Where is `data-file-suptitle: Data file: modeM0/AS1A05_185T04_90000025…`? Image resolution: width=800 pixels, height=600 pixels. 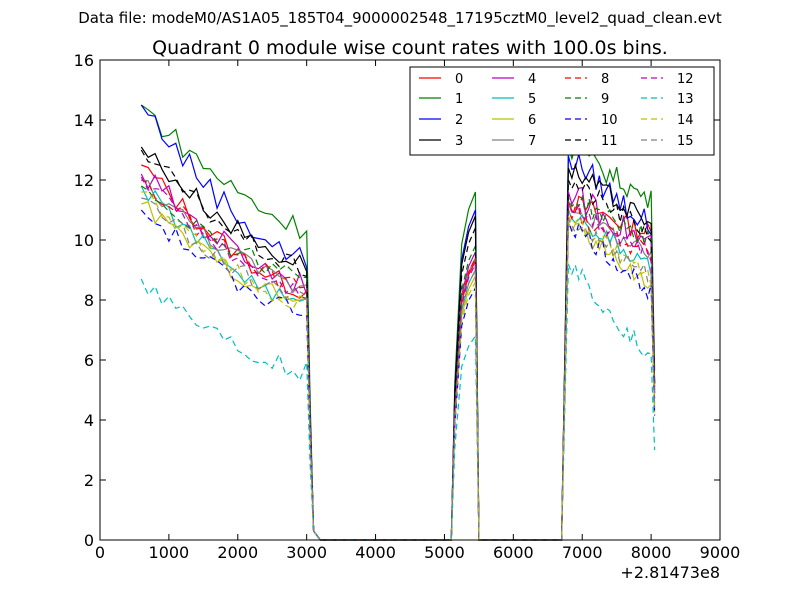
data-file-suptitle: Data file: modeM0/AS1A05_185T04_90000025… is located at coordinates (400, 18).